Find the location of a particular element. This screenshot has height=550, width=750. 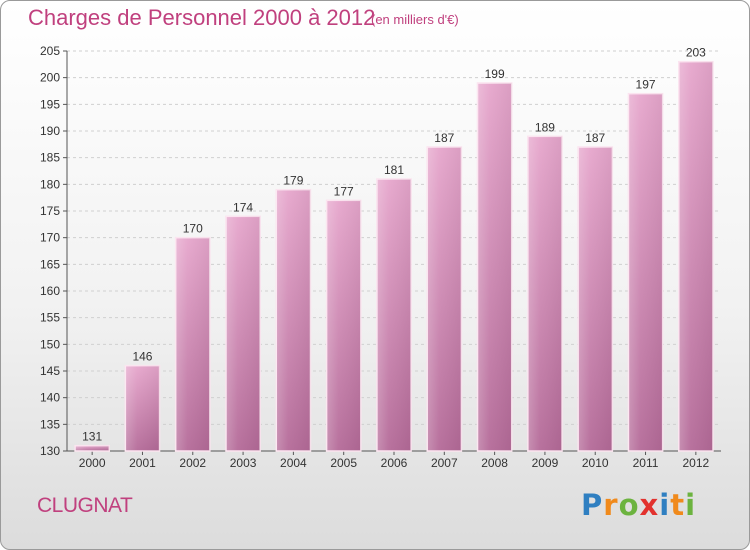

x-tick-label: 2012 is located at coordinates (695, 463).